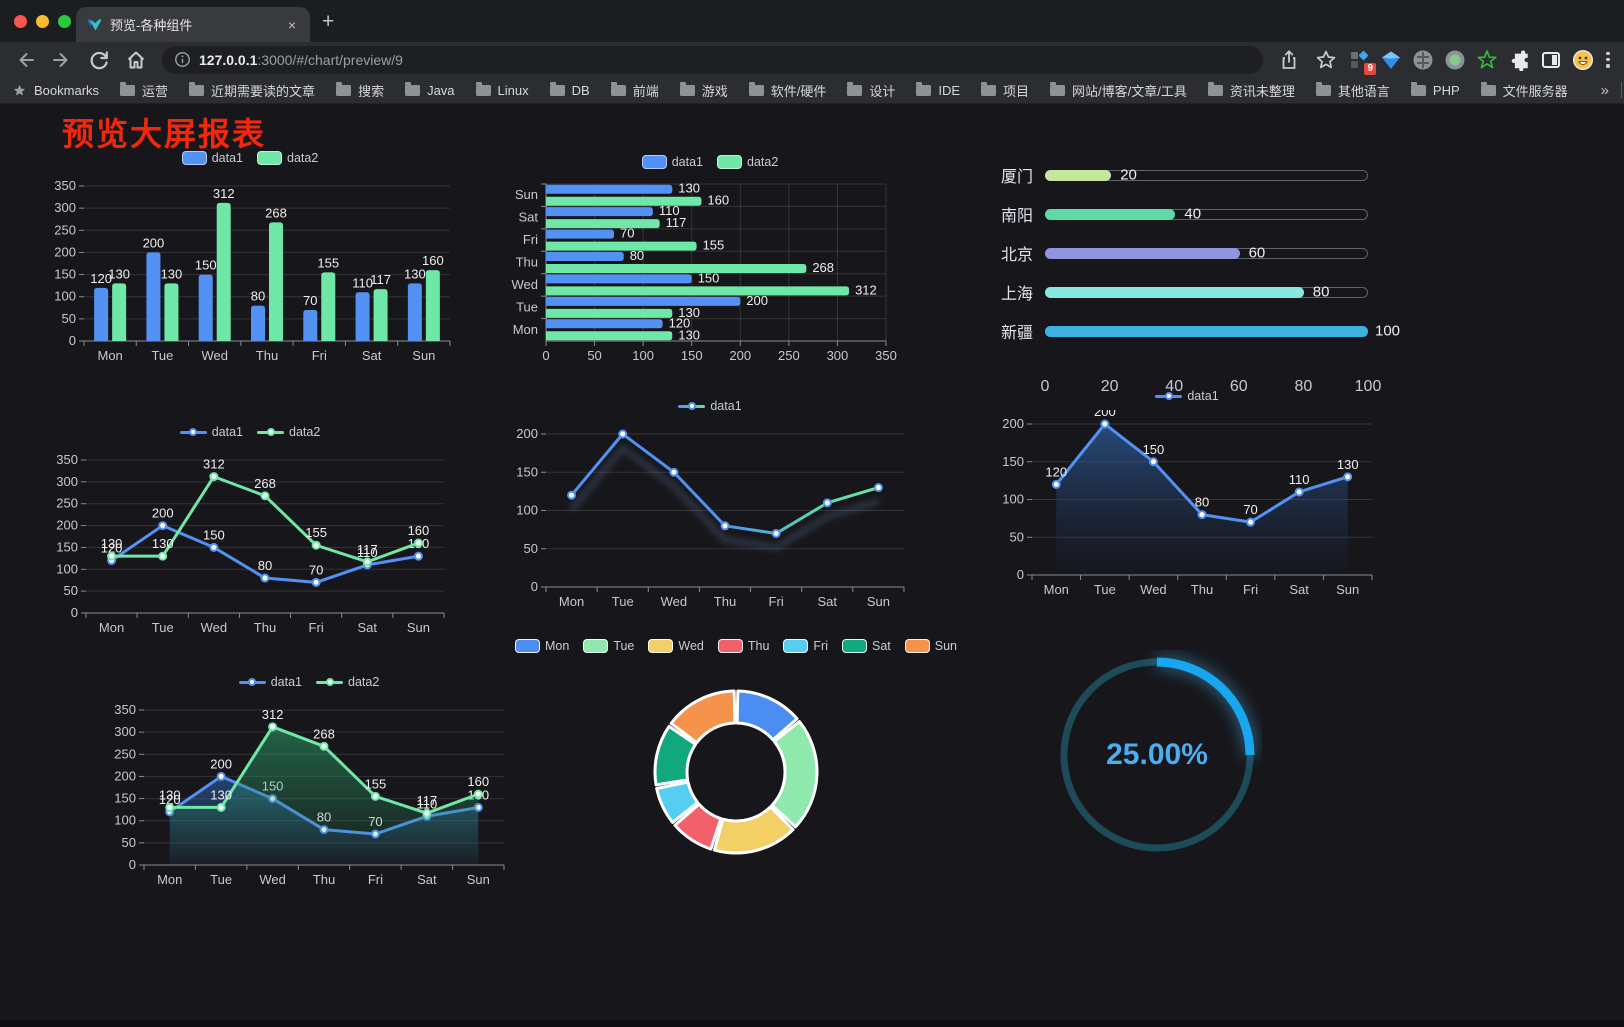 This screenshot has height=1027, width=1624. Describe the element at coordinates (767, 715) in the screenshot. I see `pie-slice-Mon` at that location.